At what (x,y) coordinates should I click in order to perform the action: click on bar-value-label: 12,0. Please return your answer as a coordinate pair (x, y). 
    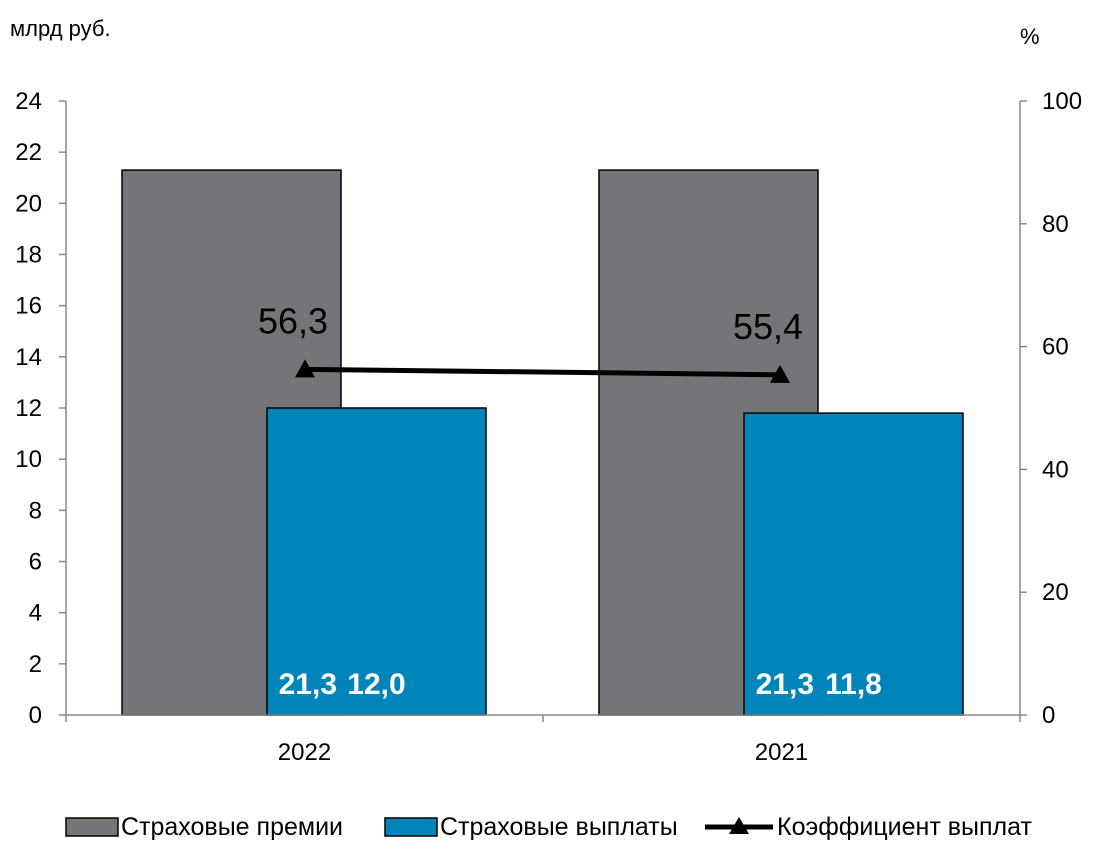
    Looking at the image, I should click on (376, 684).